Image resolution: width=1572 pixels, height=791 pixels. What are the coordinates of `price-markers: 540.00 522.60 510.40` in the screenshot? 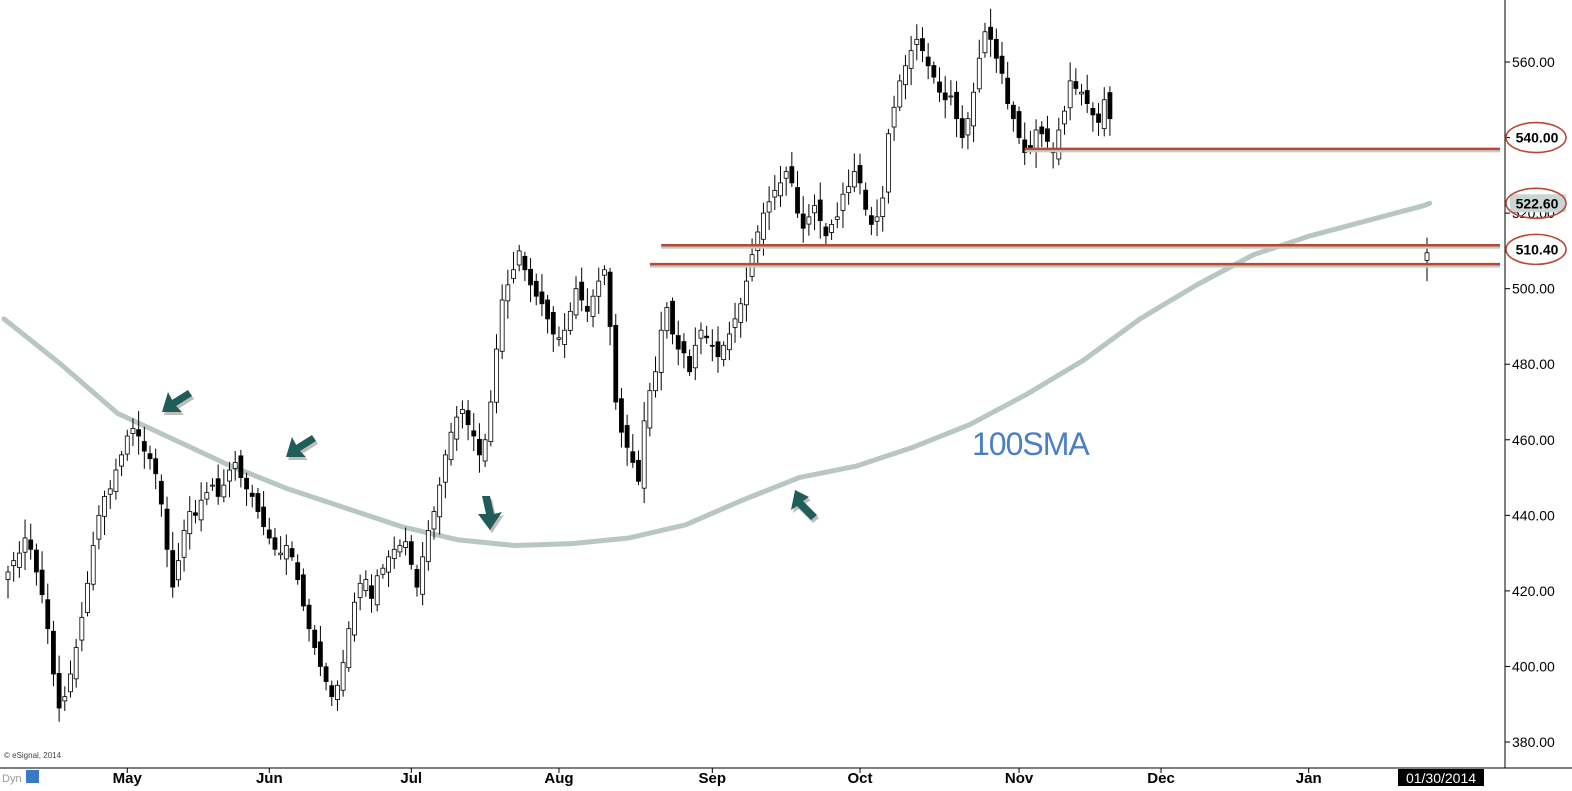 It's located at (1536, 193).